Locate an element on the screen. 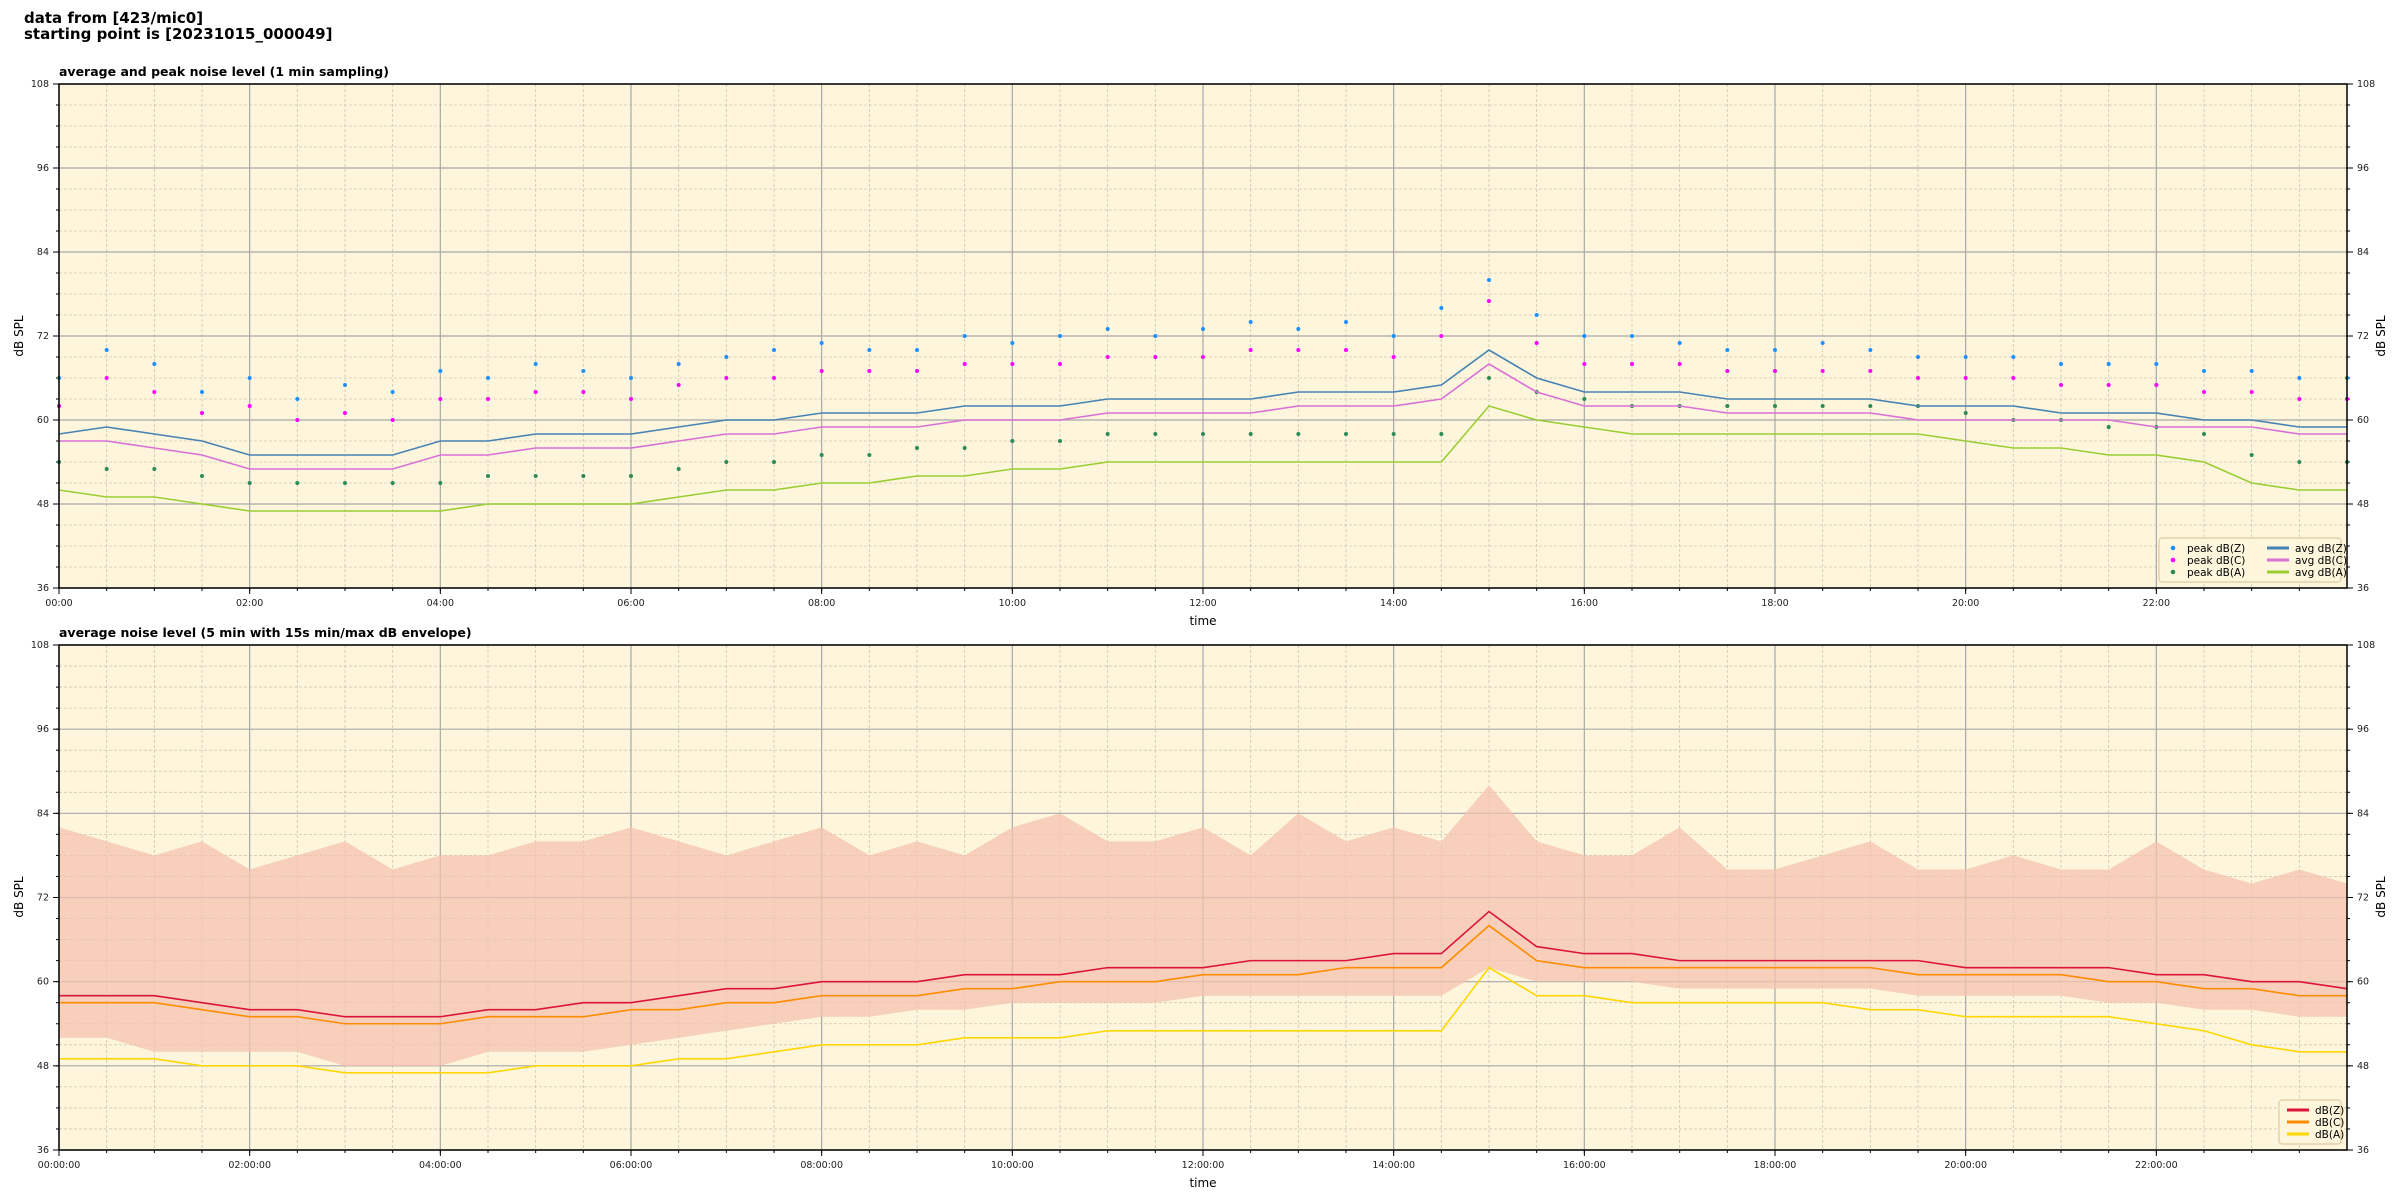 Image resolution: width=2400 pixels, height=1200 pixels. x-tick-label: 12:00 is located at coordinates (1202, 603).